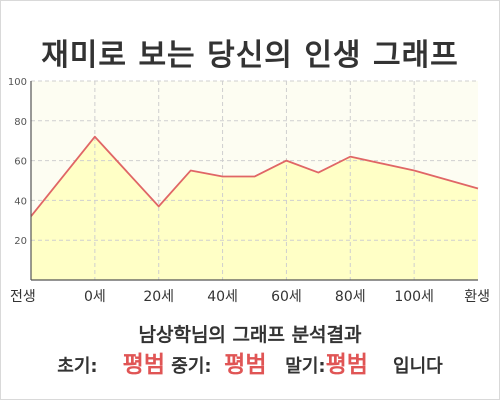 The image size is (500, 400). What do you see at coordinates (191, 366) in the screenshot?
I see `middle-label: 중기:` at bounding box center [191, 366].